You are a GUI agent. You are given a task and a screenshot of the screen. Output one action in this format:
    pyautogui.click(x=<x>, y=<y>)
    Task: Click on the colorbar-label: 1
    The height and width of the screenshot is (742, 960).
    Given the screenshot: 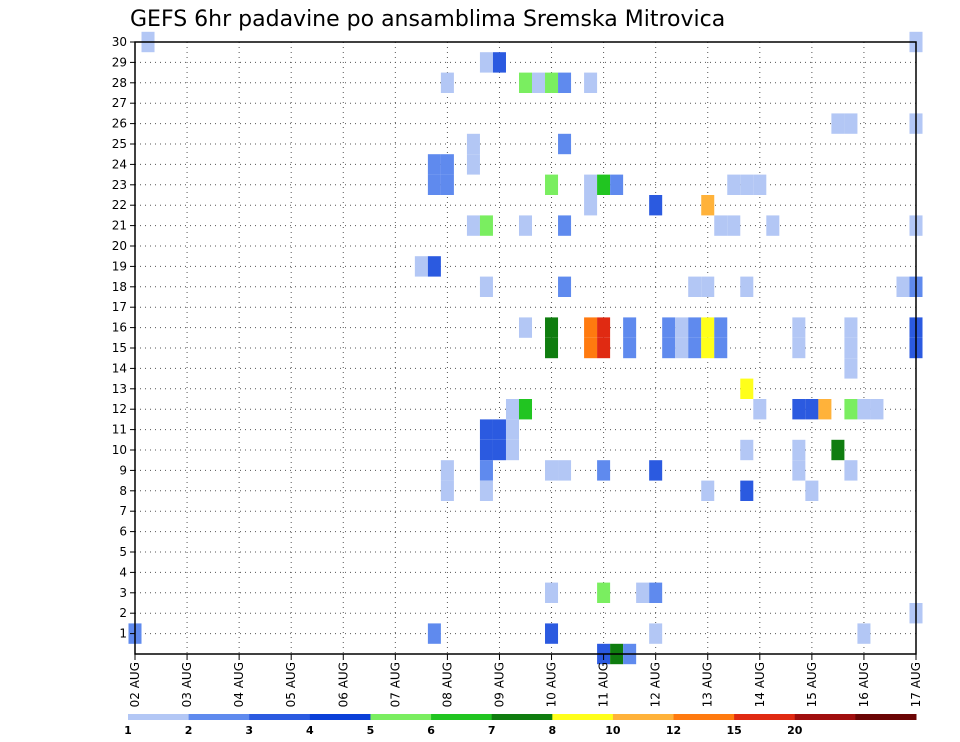 What is the action you would take?
    pyautogui.click(x=128, y=730)
    